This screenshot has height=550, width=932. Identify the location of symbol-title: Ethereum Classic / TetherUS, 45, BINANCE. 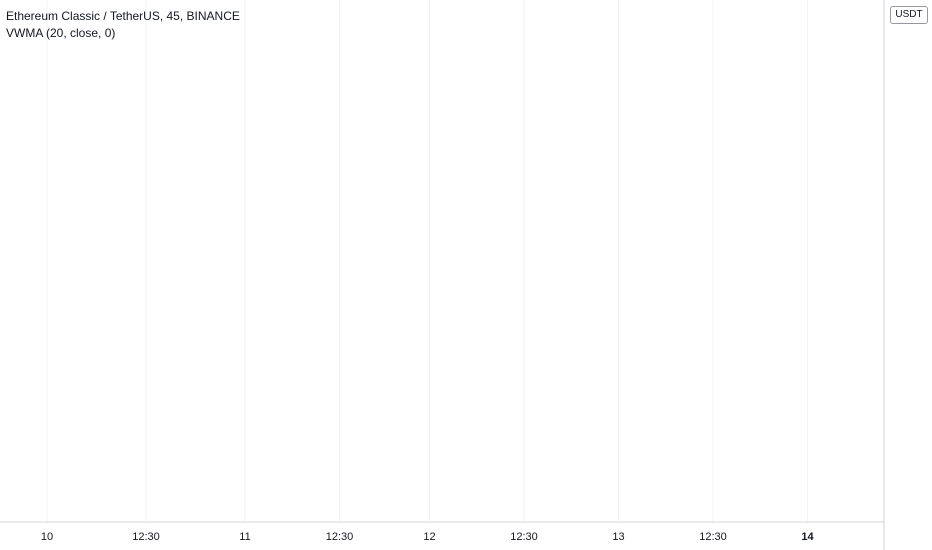
(123, 16).